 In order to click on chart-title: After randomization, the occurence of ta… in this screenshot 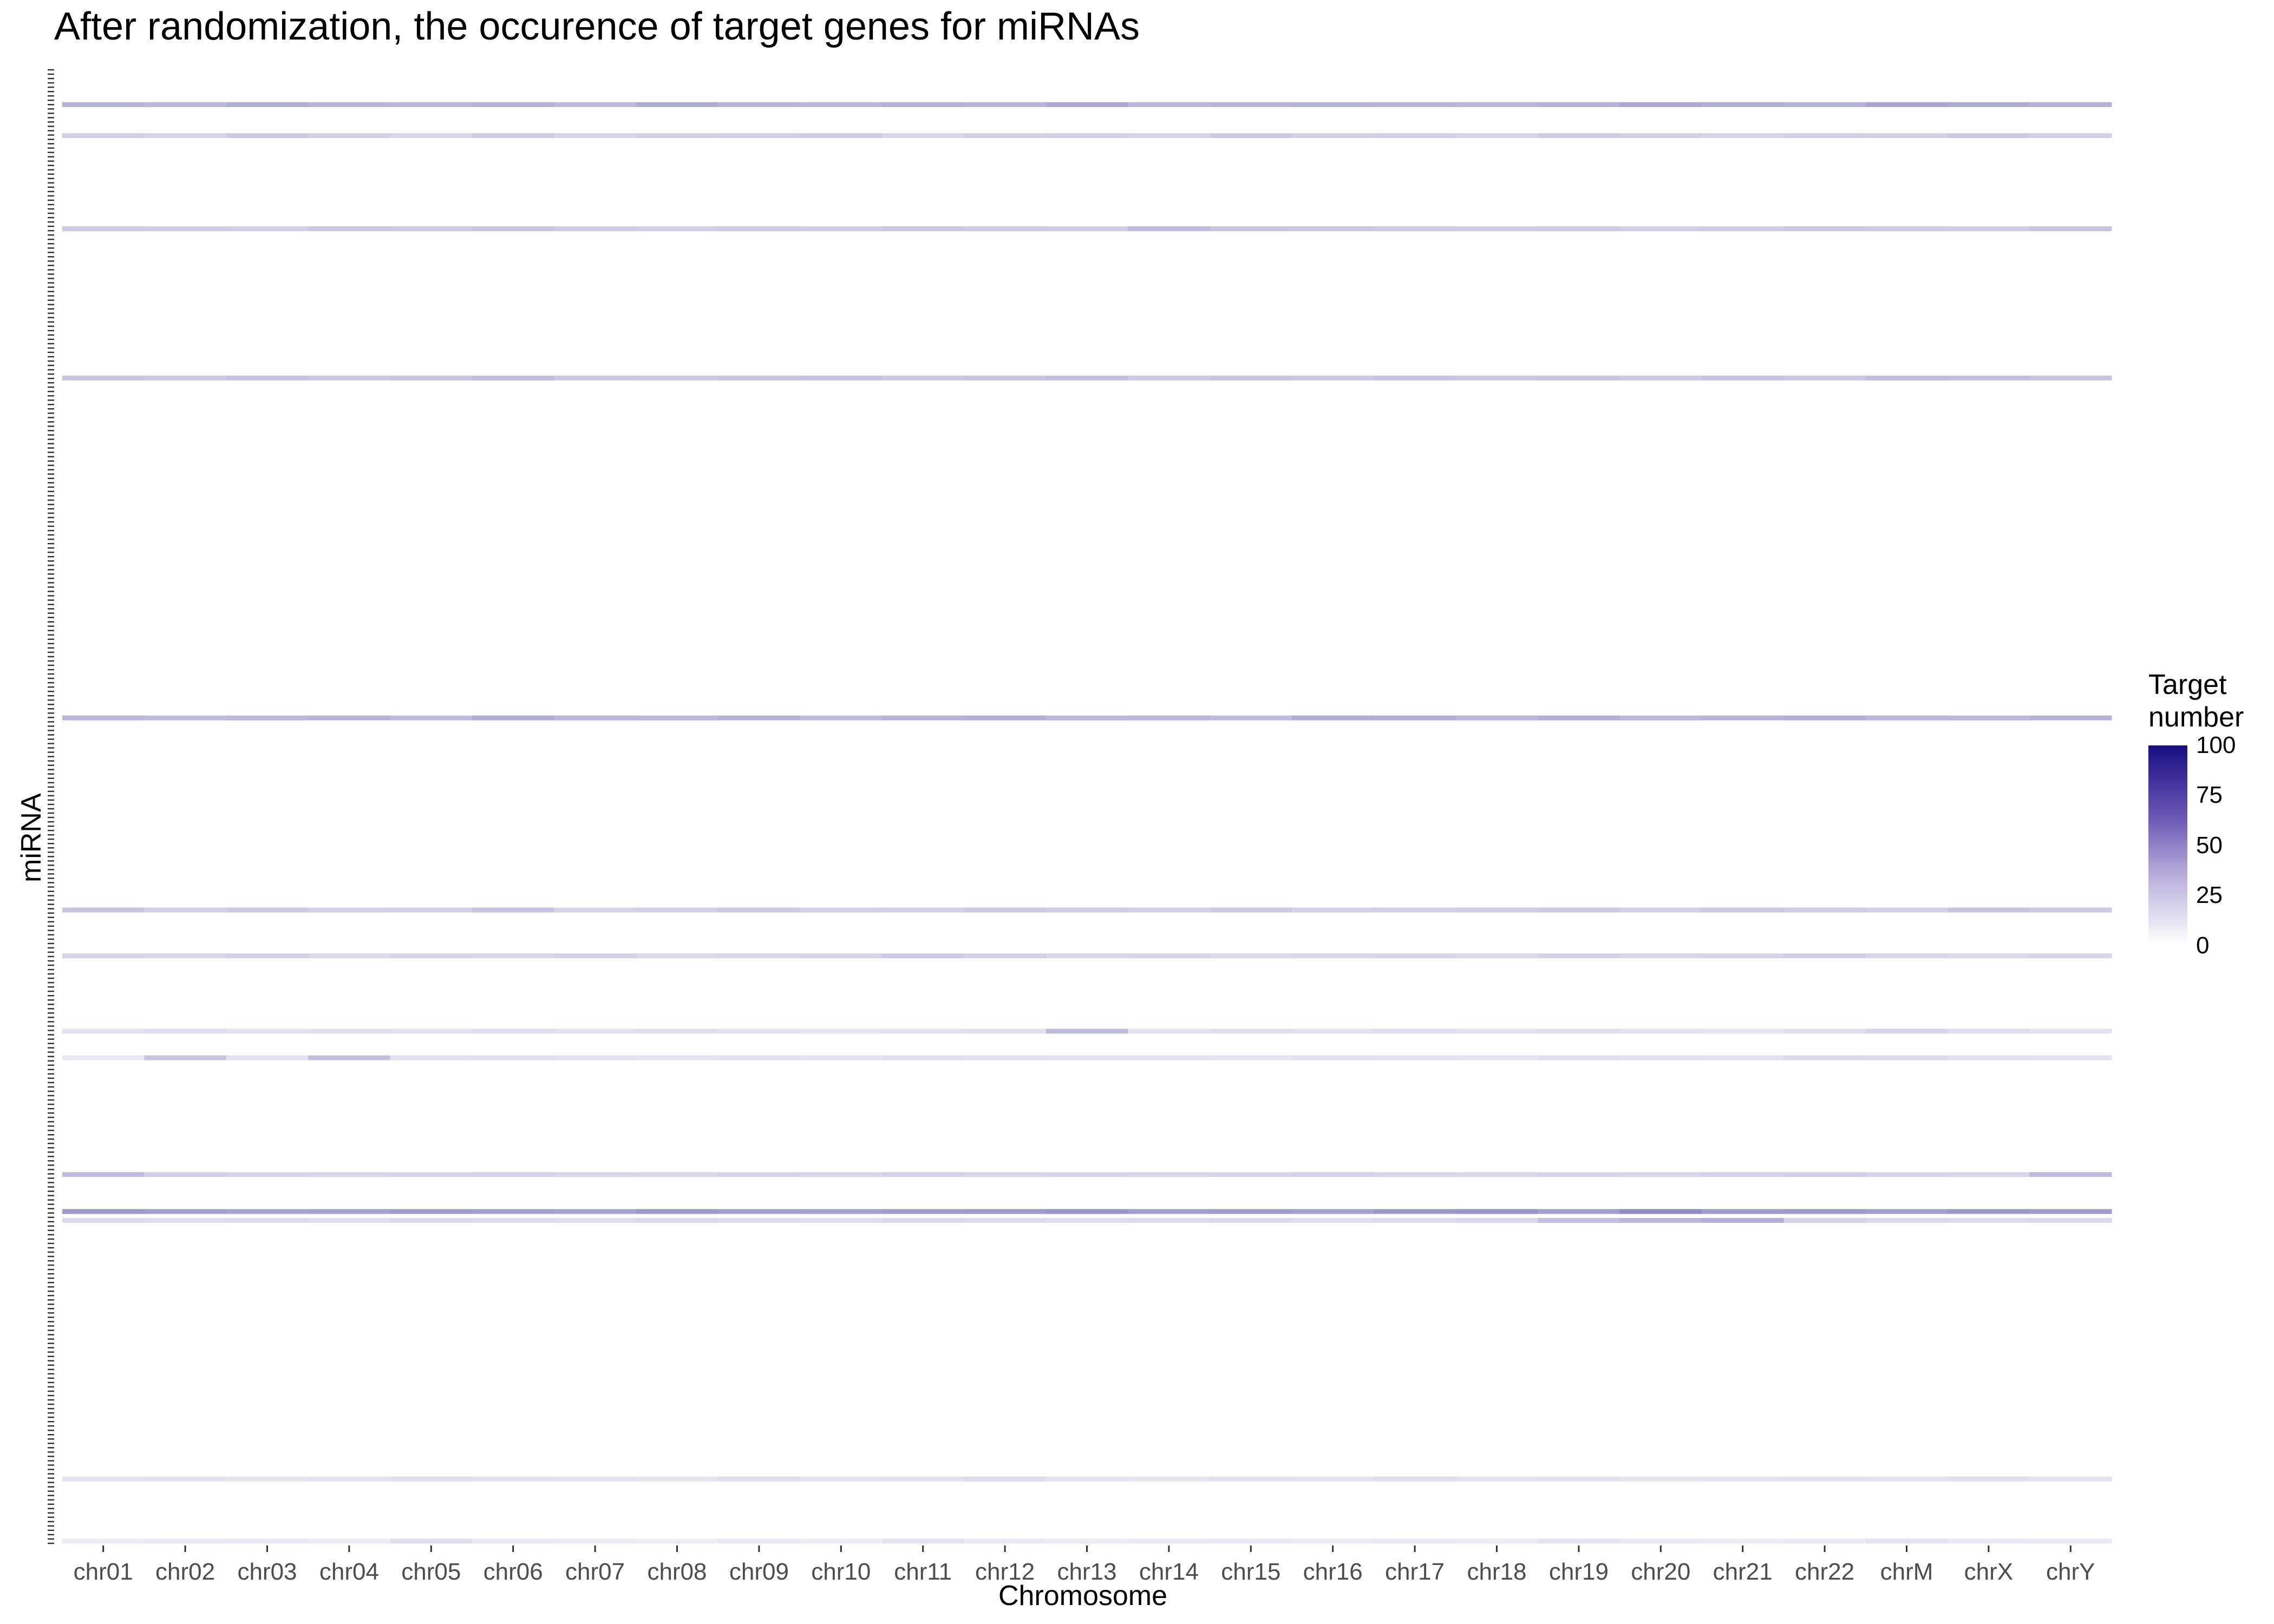, I will do `click(597, 26)`.